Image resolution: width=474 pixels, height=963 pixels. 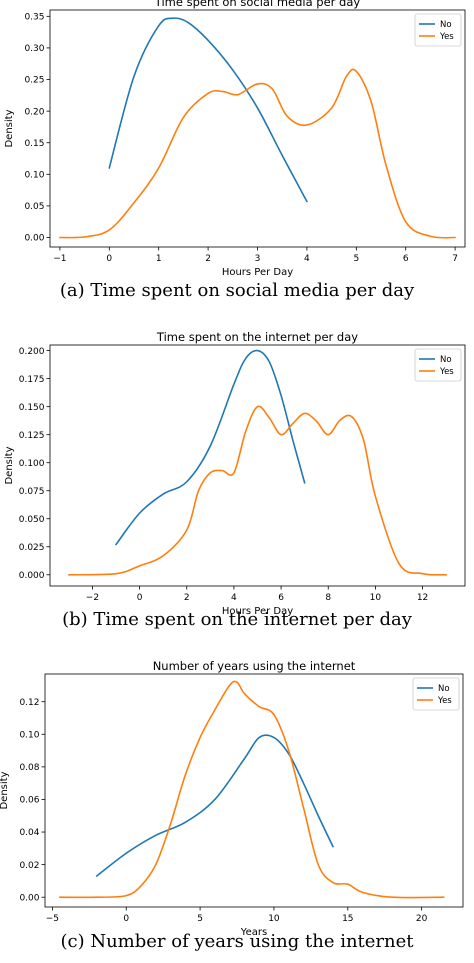 I want to click on y-tick-label: 0.35, so click(x=34, y=18).